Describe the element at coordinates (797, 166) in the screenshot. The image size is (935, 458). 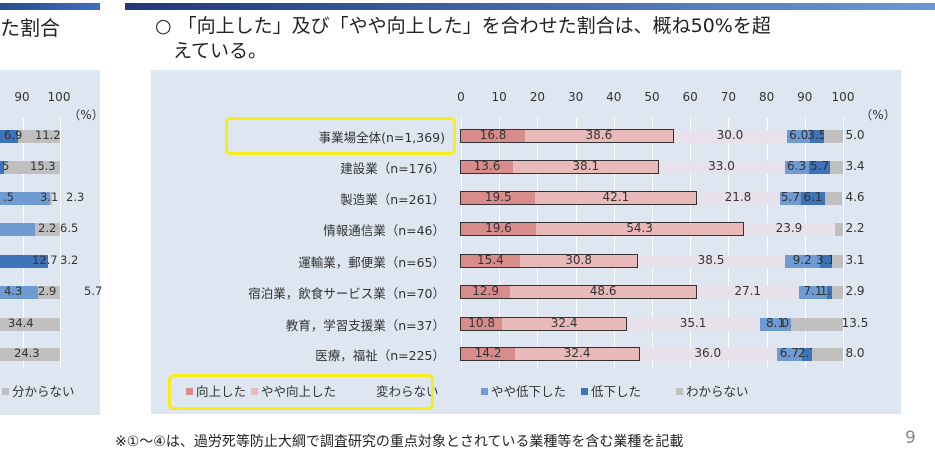
I see `data-label: 6.3` at that location.